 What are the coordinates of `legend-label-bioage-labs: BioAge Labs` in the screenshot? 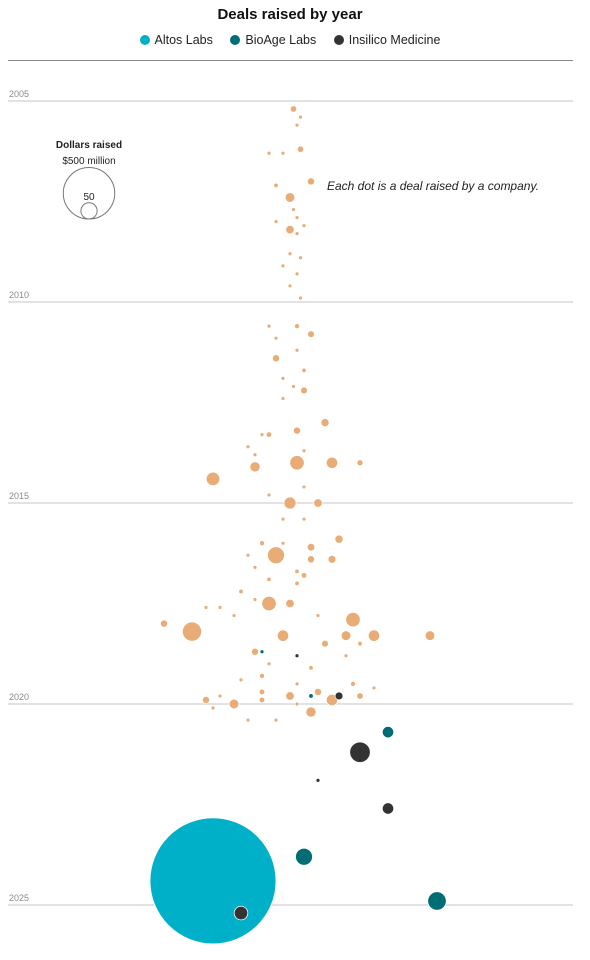 It's located at (281, 40).